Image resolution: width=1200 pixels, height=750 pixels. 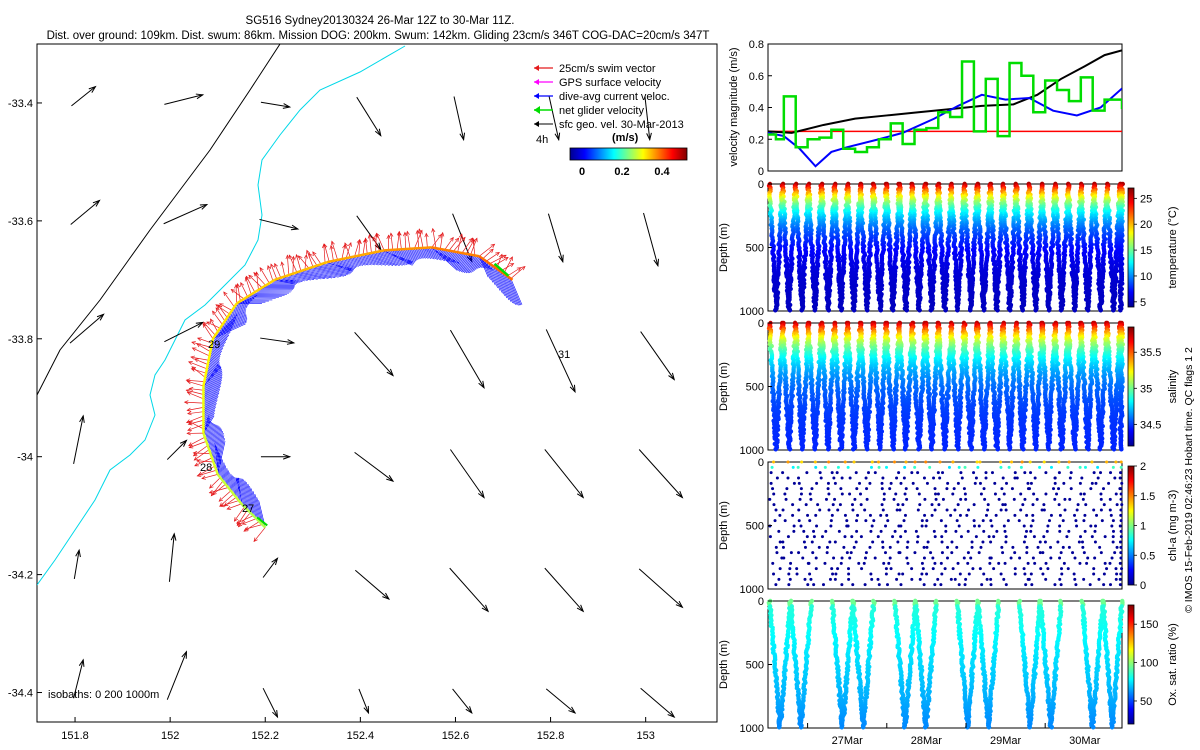 I want to click on colorbar-tick-label: 20, so click(x=1146, y=225).